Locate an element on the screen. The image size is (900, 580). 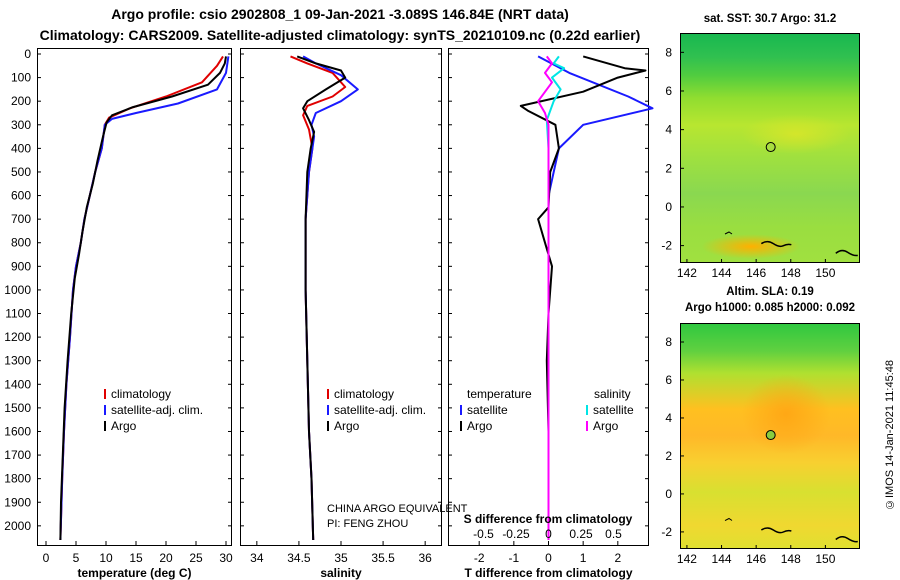
depth-tick-label: 100 is located at coordinates (21, 78).